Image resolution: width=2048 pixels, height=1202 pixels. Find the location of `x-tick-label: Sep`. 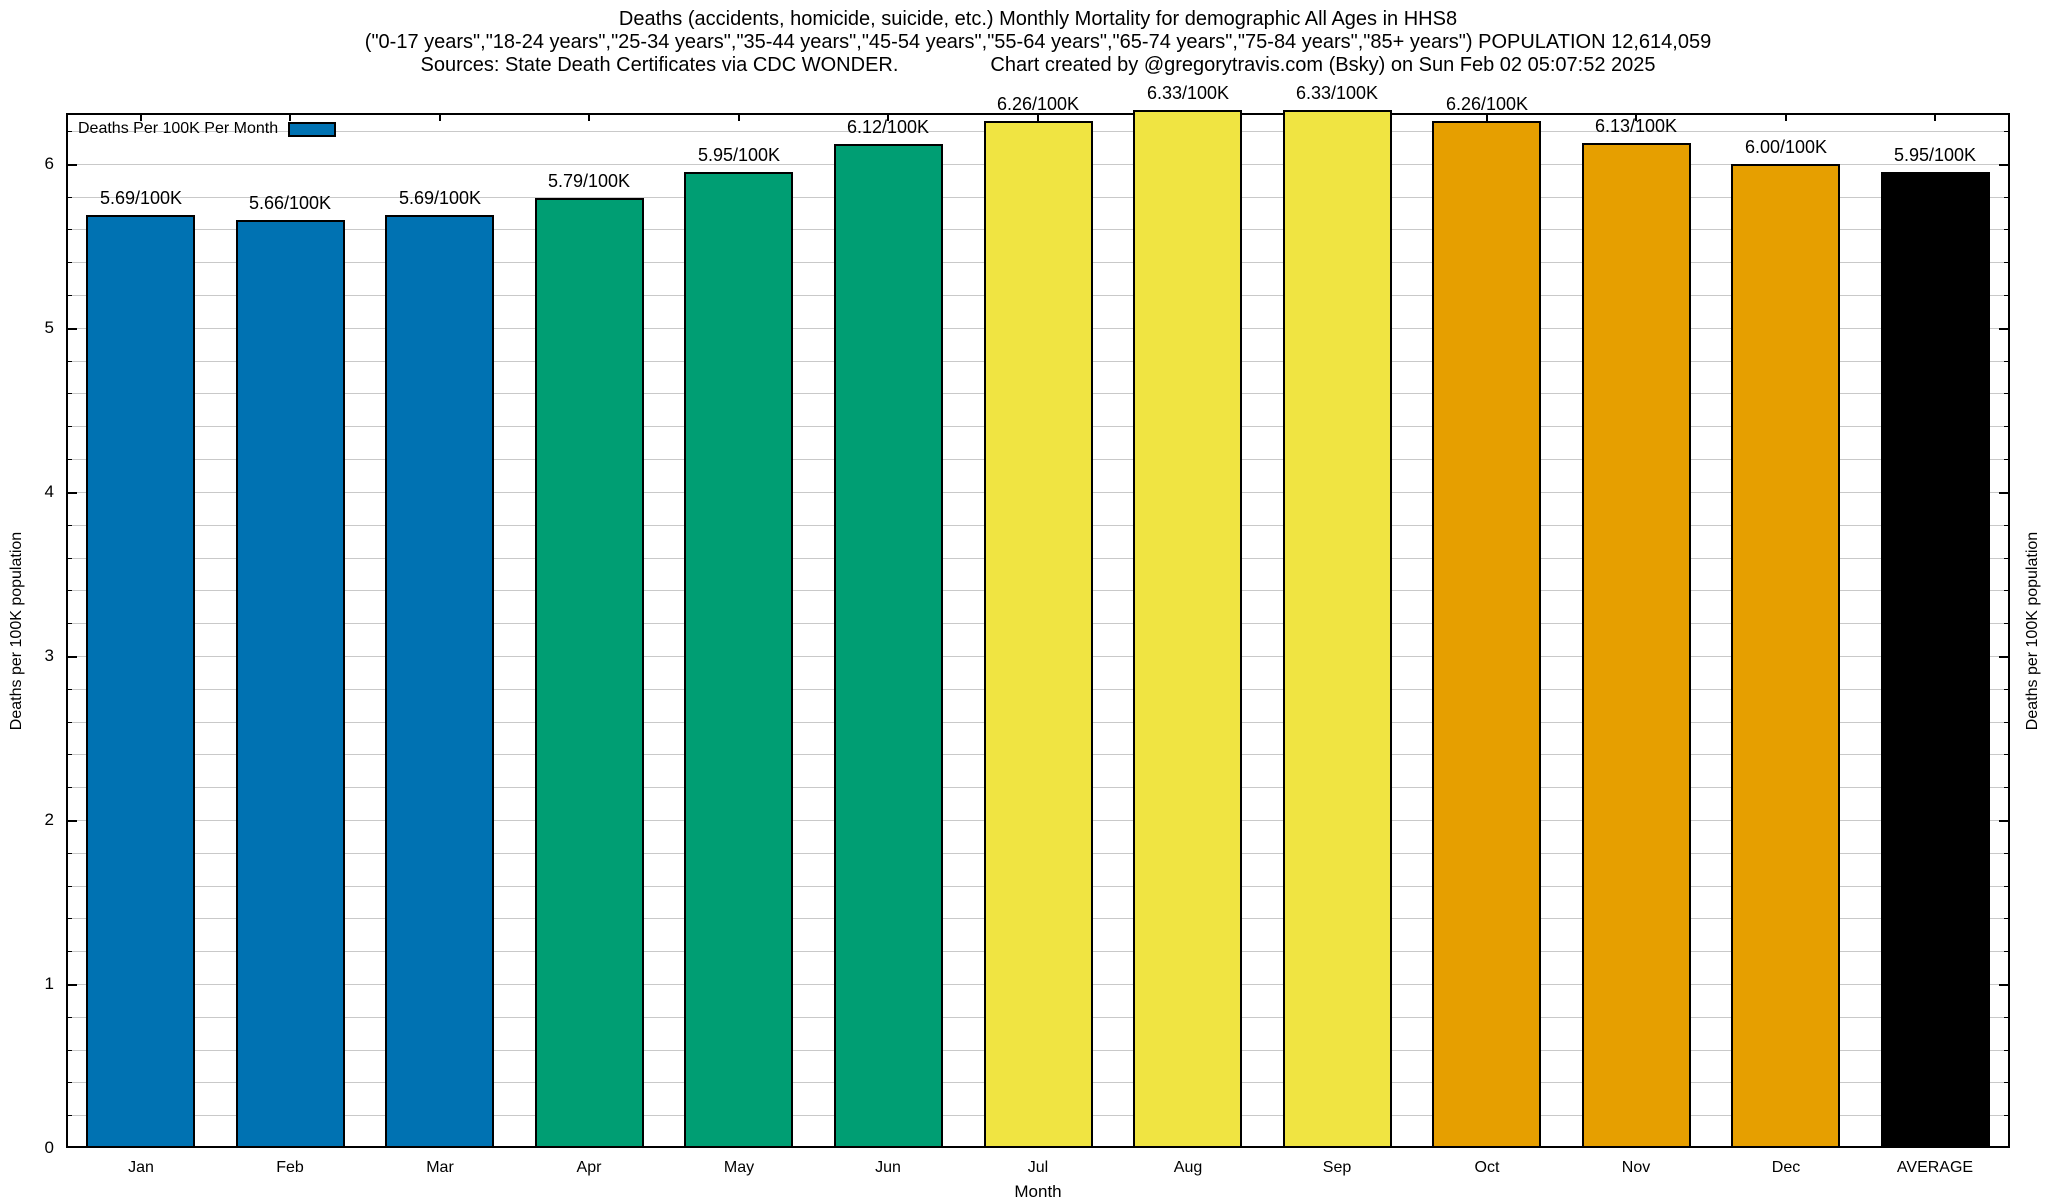

x-tick-label: Sep is located at coordinates (1337, 1167).